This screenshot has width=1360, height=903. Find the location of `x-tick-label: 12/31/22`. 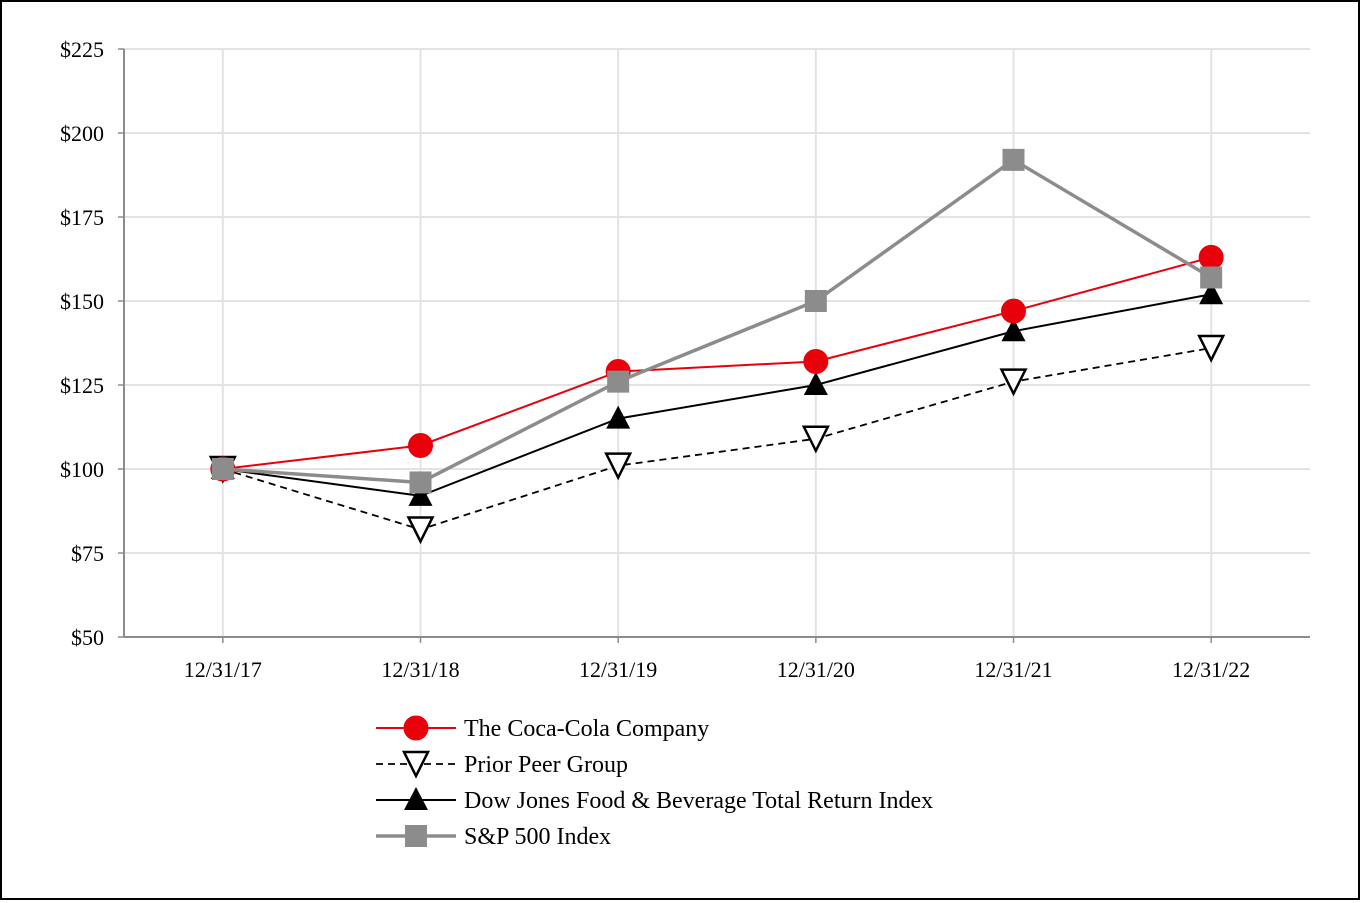

x-tick-label: 12/31/22 is located at coordinates (1211, 669).